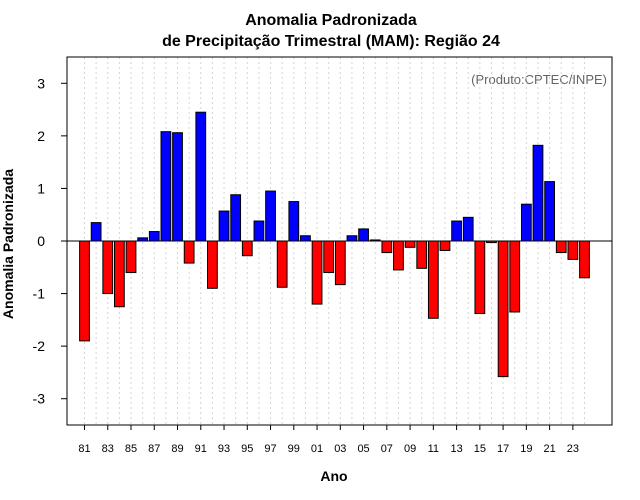  Describe the element at coordinates (270, 449) in the screenshot. I see `x-tick-label: 97` at that location.